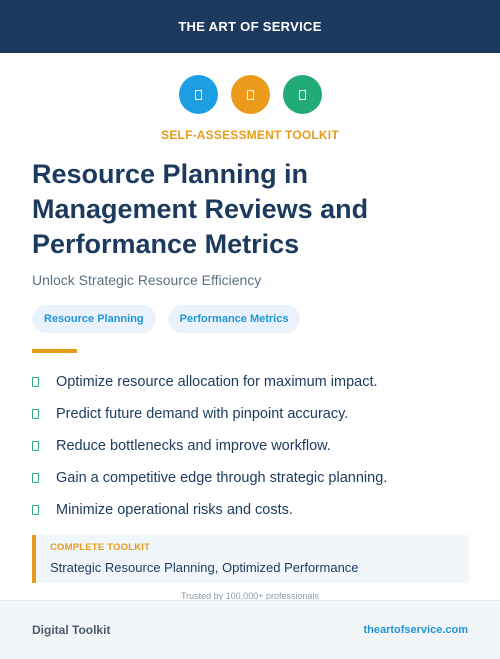 This screenshot has width=500, height=659. Describe the element at coordinates (249, 595) in the screenshot. I see `trusted-note: Trusted by 100,000+ professionals` at that location.